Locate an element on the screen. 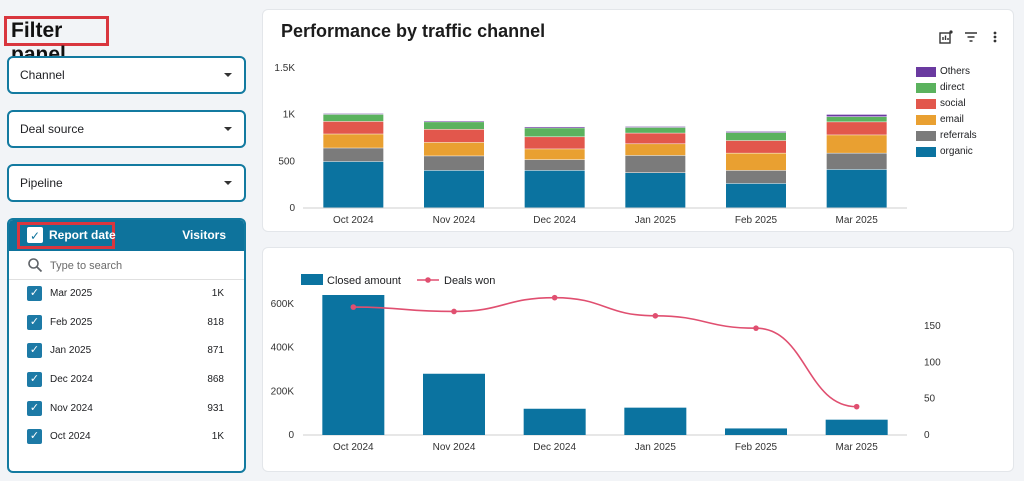 The height and width of the screenshot is (481, 1024). x-tick-label: Jan 2025 is located at coordinates (656, 220).